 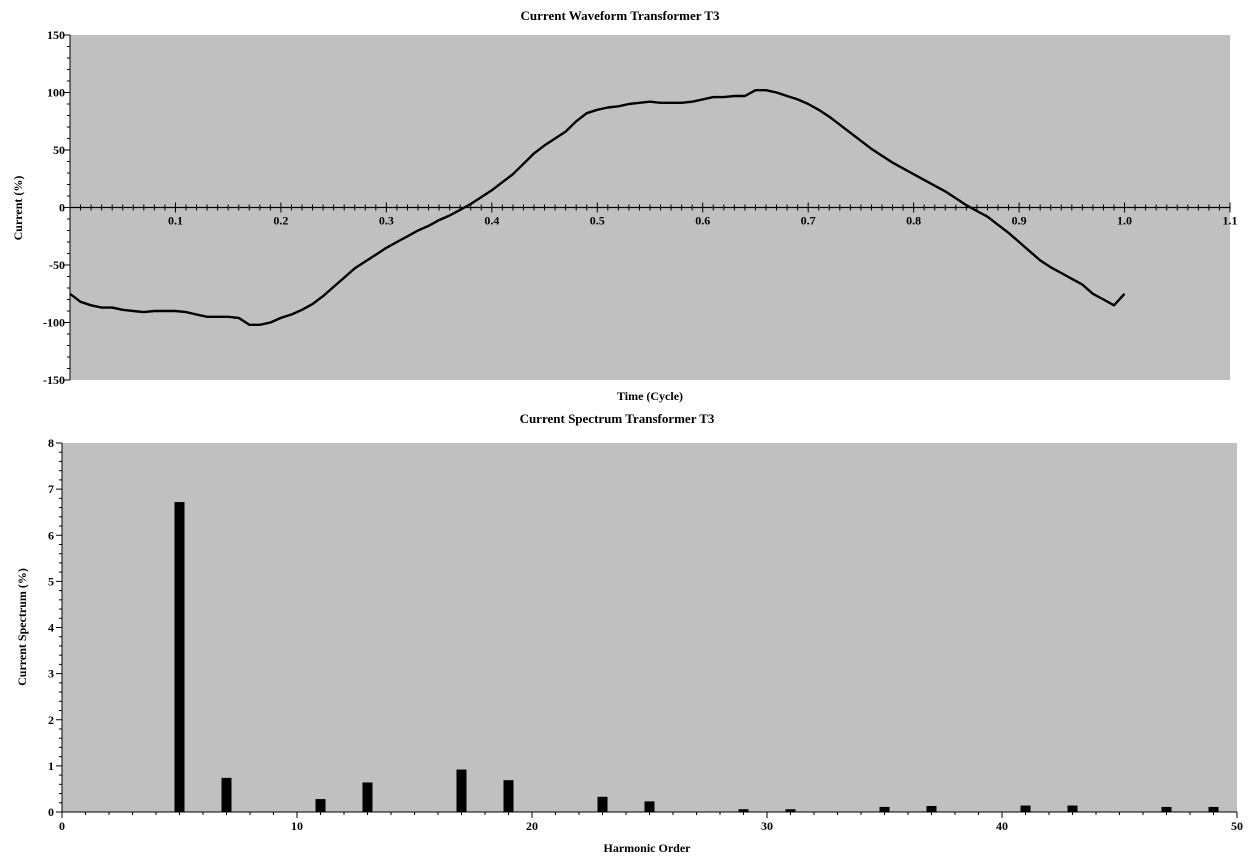 I want to click on spectrum-y-tick-label: 0, so click(x=51, y=812).